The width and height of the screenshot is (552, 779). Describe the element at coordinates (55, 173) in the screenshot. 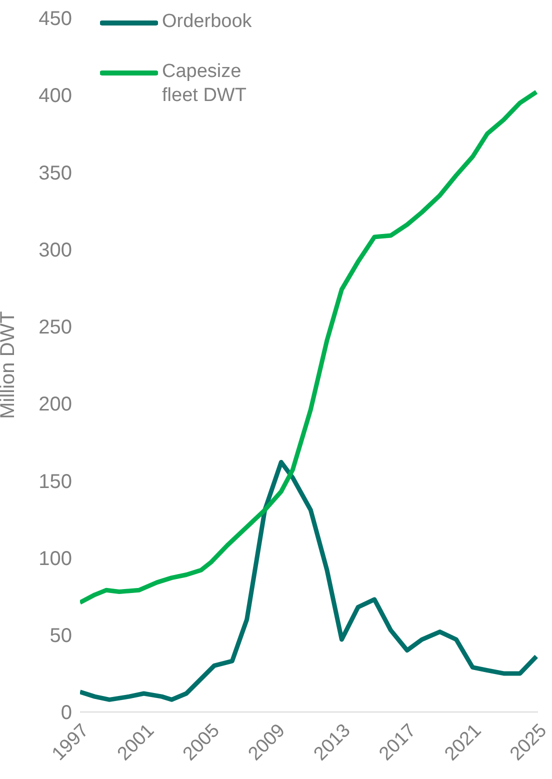

I see `y-tick-label: 350` at that location.